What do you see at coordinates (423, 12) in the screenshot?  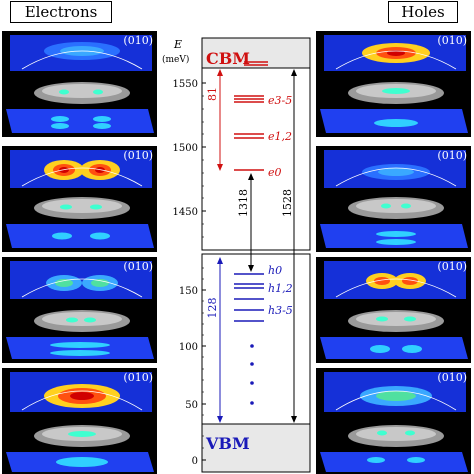 I see `holes-header: Holes` at bounding box center [423, 12].